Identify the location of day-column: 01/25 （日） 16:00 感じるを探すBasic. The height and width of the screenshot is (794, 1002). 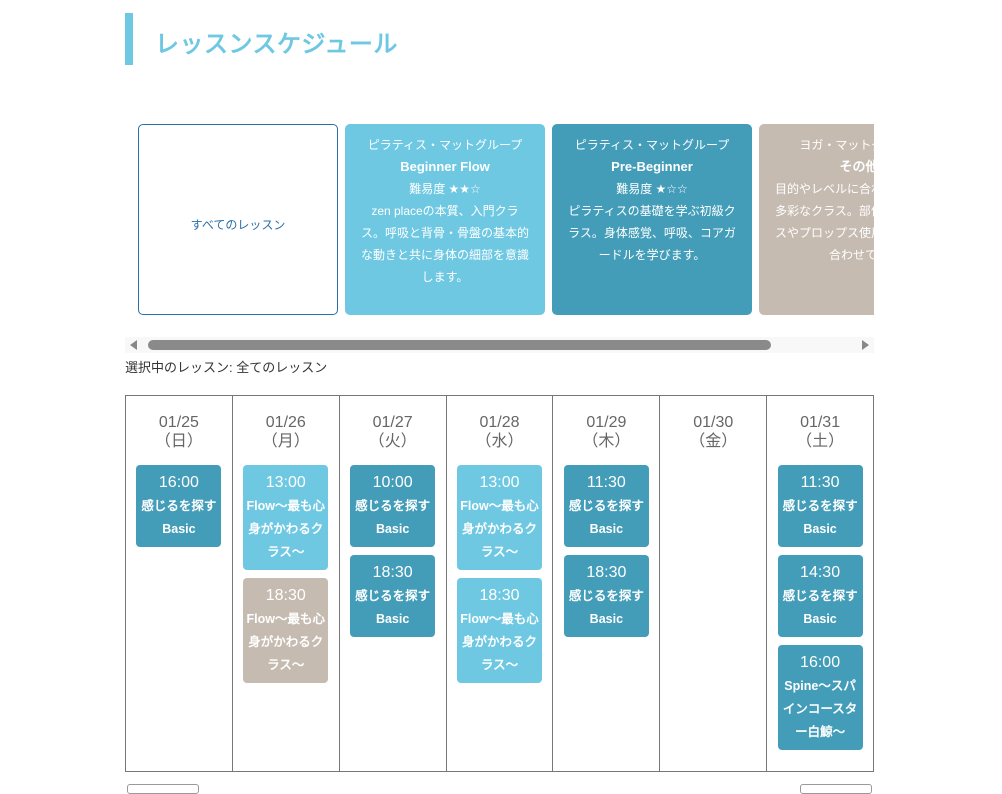
(179, 583).